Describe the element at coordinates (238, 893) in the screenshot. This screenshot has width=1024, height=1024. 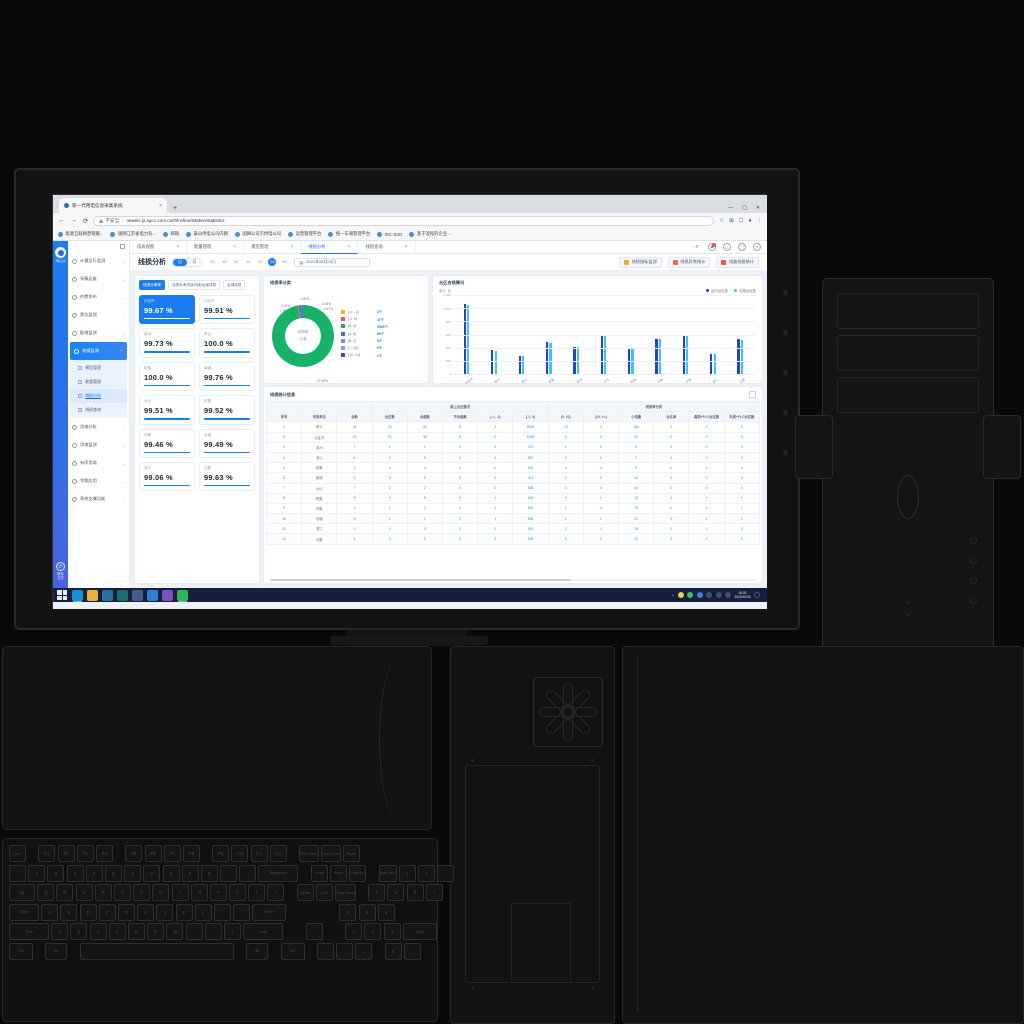
I see `key-[: [` at that location.